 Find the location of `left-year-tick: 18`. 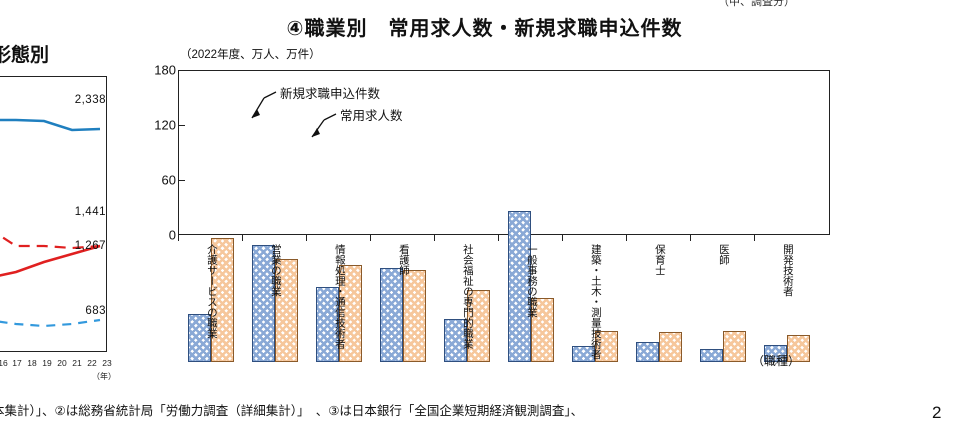

left-year-tick: 18 is located at coordinates (32, 363).